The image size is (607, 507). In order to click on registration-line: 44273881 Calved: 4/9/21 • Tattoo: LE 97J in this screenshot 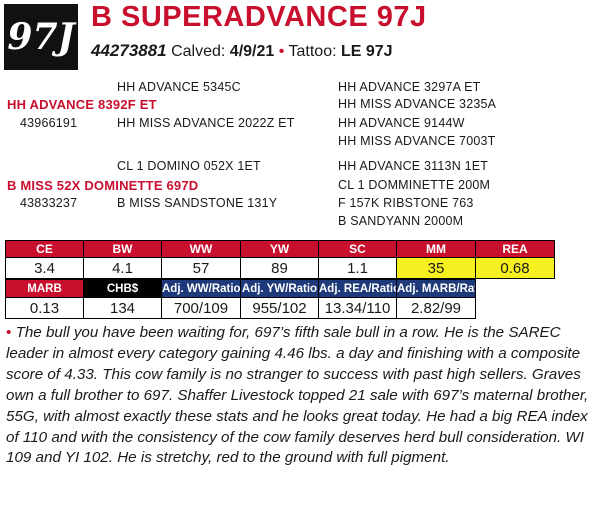, I will do `click(242, 51)`.